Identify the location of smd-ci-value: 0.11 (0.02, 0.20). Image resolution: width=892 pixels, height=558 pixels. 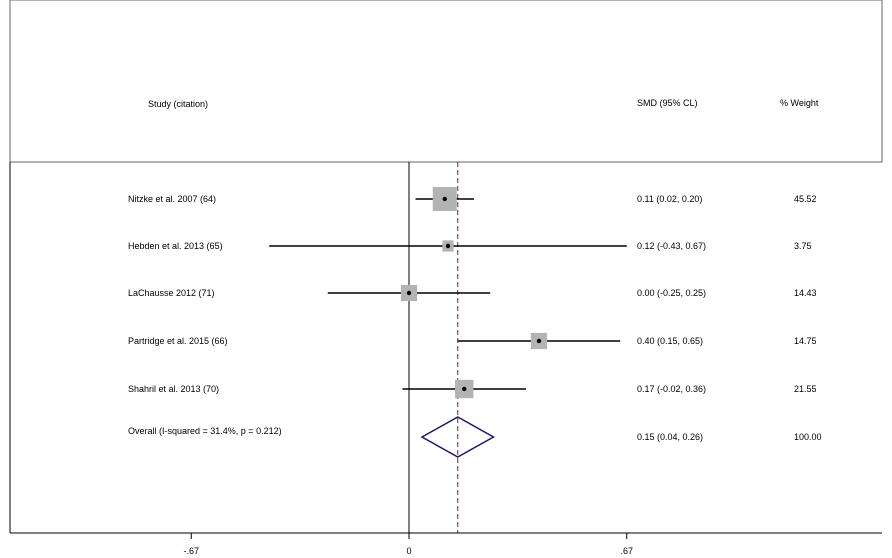
(669, 199).